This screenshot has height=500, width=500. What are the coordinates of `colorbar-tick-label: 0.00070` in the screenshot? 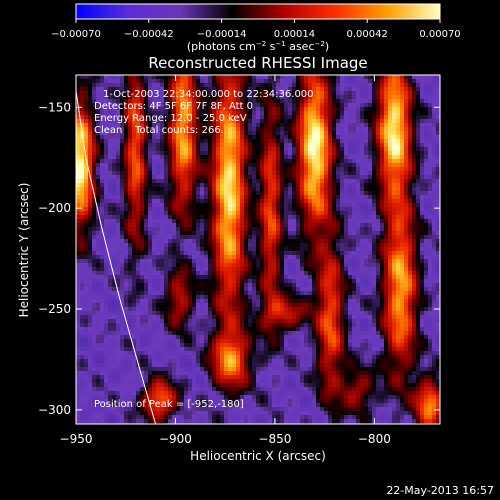 It's located at (439, 34).